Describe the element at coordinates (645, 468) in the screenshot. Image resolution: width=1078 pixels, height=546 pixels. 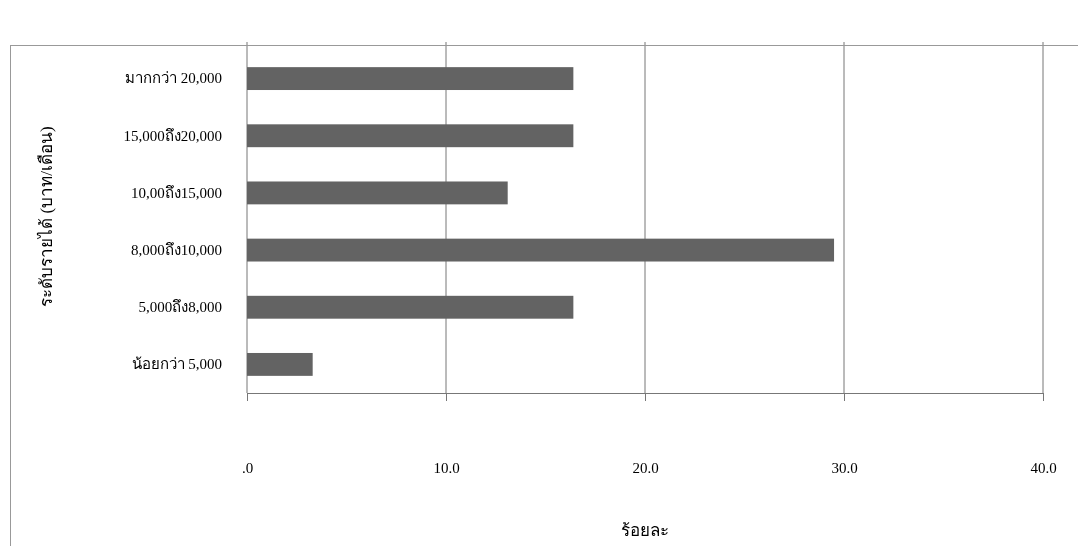
I see `x-tick-label: 20.0` at that location.